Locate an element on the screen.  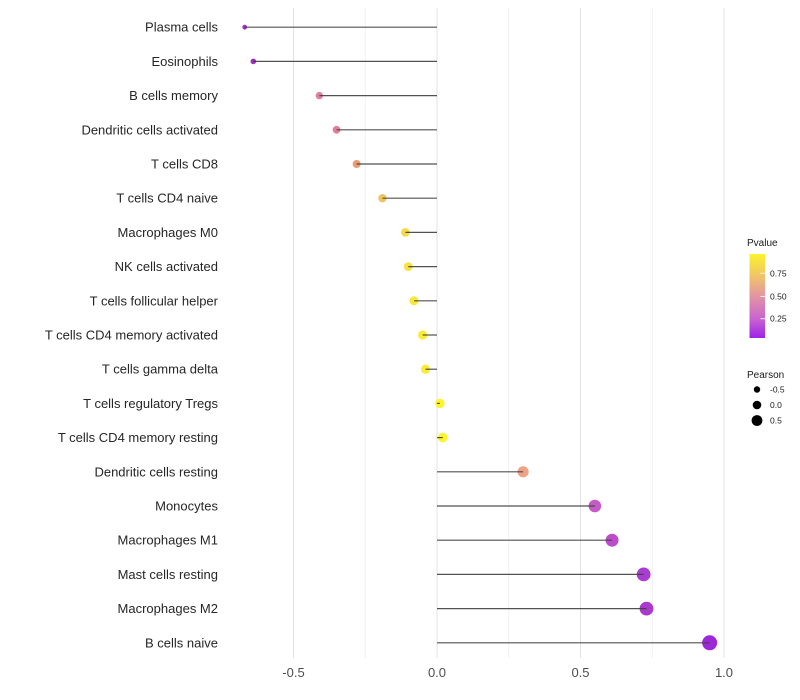
x-axis-tick-label: -0.5 is located at coordinates (293, 672).